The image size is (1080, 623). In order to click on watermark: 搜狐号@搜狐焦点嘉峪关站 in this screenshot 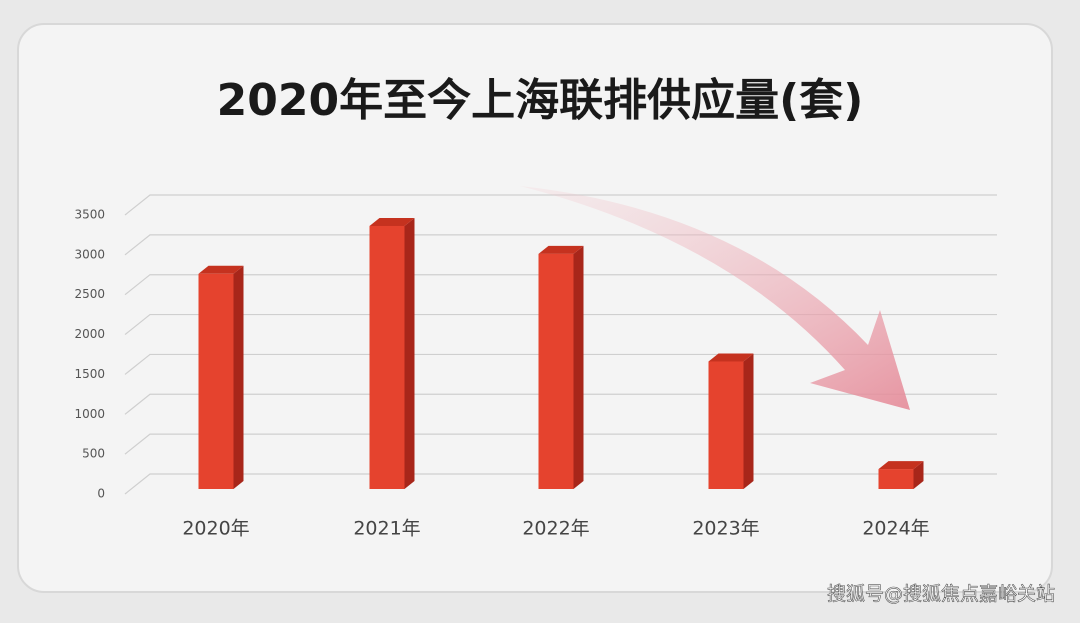, I will do `click(941, 594)`.